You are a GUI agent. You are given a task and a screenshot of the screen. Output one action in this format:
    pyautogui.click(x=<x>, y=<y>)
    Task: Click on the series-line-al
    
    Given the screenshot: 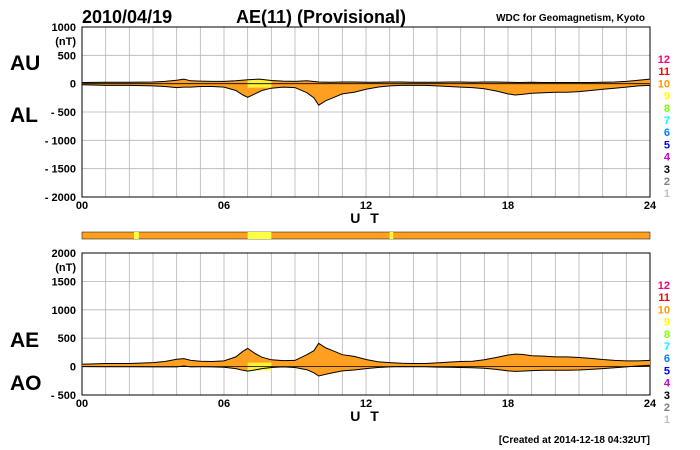 What is the action you would take?
    pyautogui.click(x=366, y=95)
    